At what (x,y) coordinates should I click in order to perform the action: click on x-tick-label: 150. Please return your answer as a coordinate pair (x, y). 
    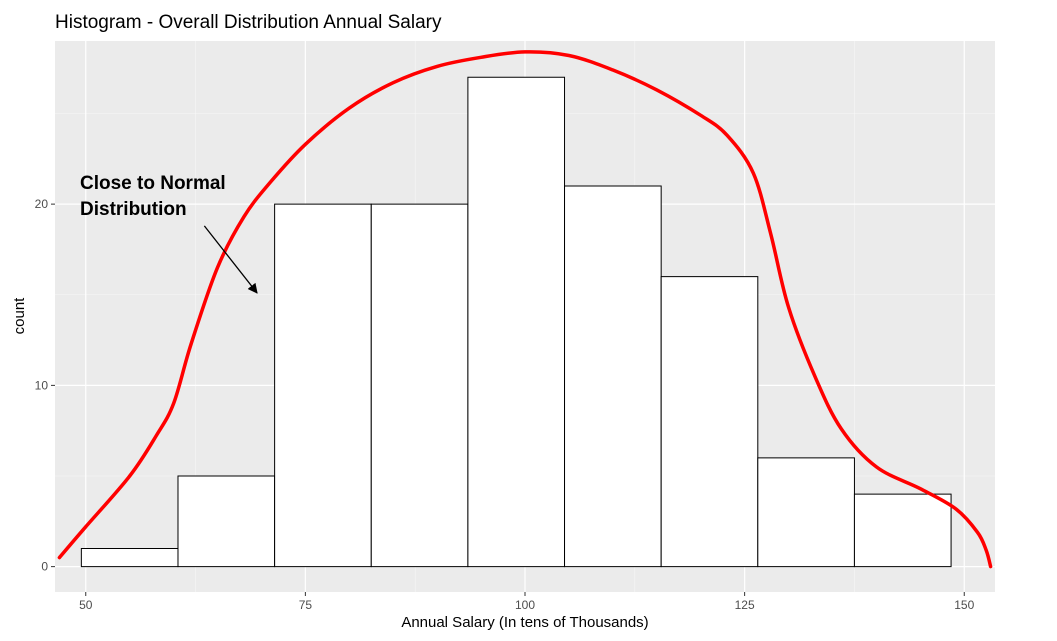
    Looking at the image, I should click on (964, 605).